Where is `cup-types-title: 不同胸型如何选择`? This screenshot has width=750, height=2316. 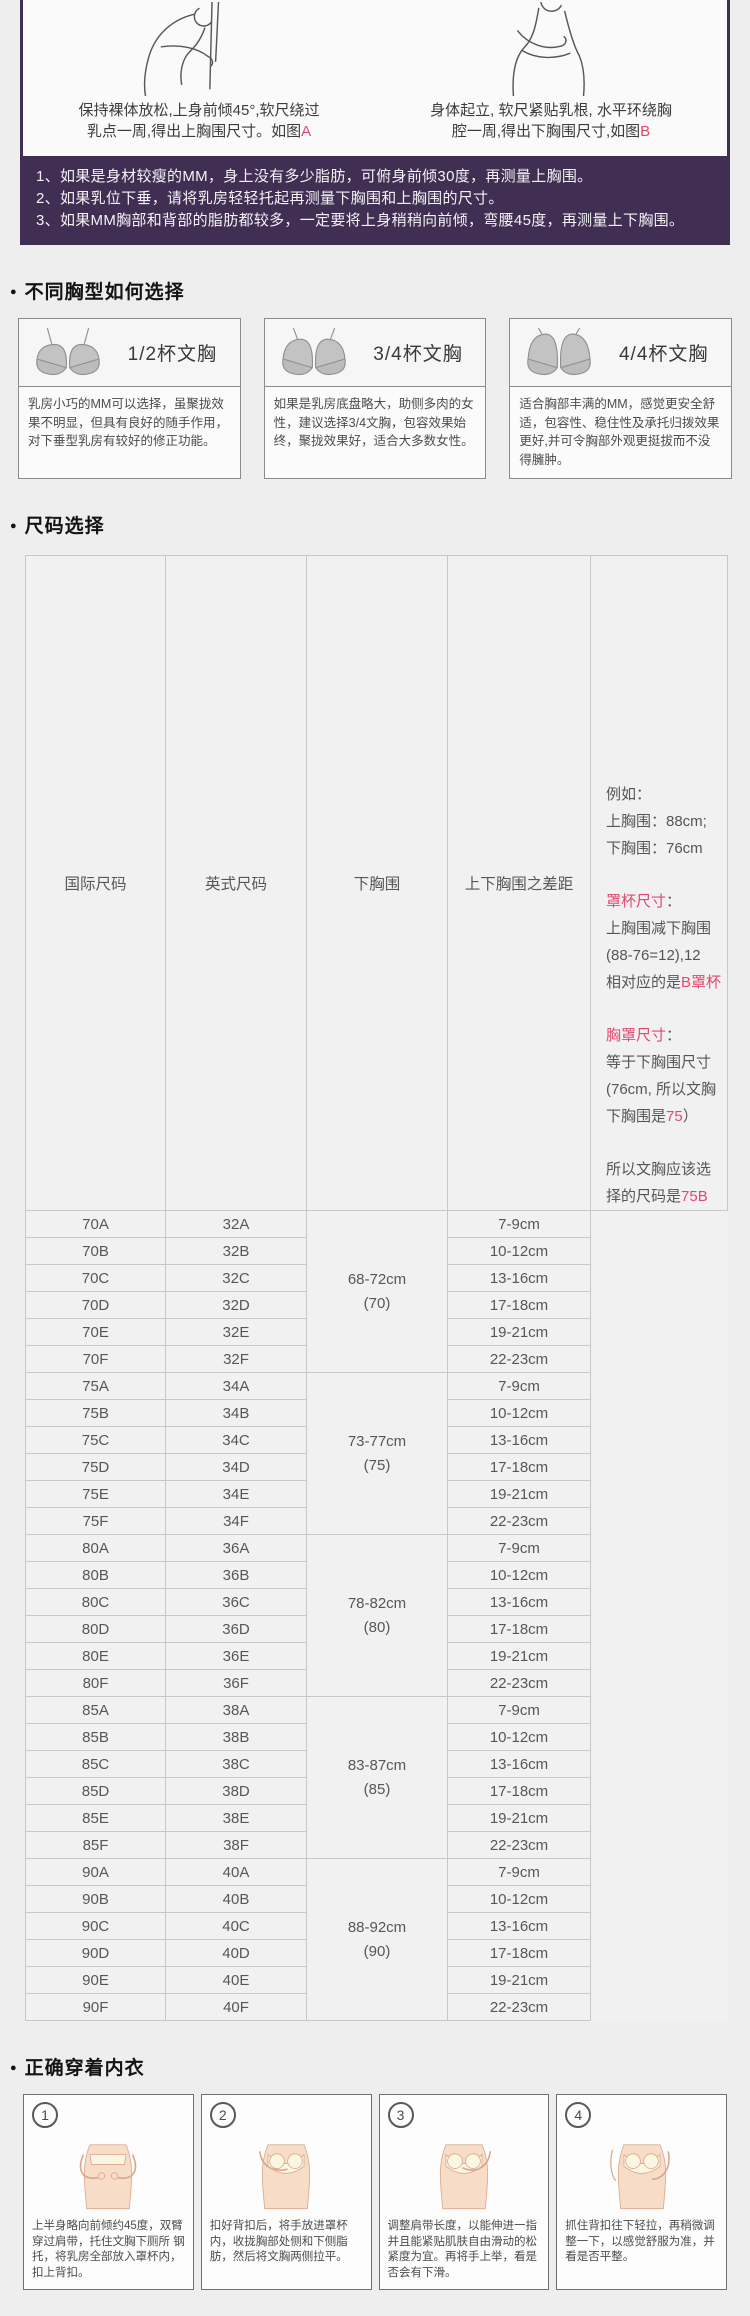 cup-types-title: 不同胸型如何选择 is located at coordinates (104, 292).